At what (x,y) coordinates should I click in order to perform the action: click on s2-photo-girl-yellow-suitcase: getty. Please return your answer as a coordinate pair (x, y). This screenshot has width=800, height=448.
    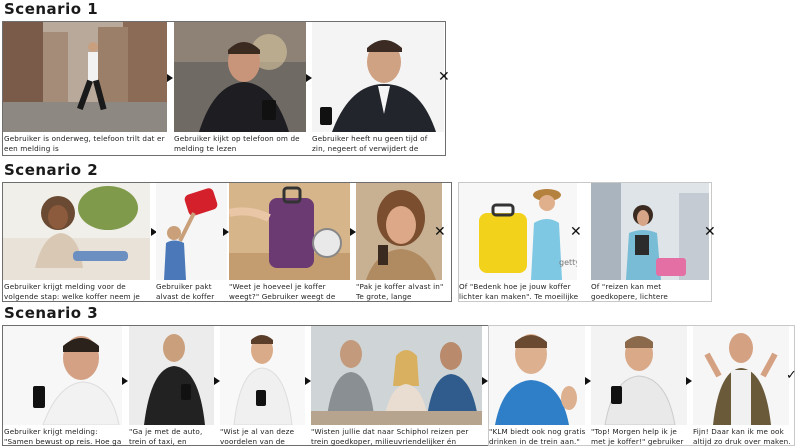
    Looking at the image, I should click on (518, 231).